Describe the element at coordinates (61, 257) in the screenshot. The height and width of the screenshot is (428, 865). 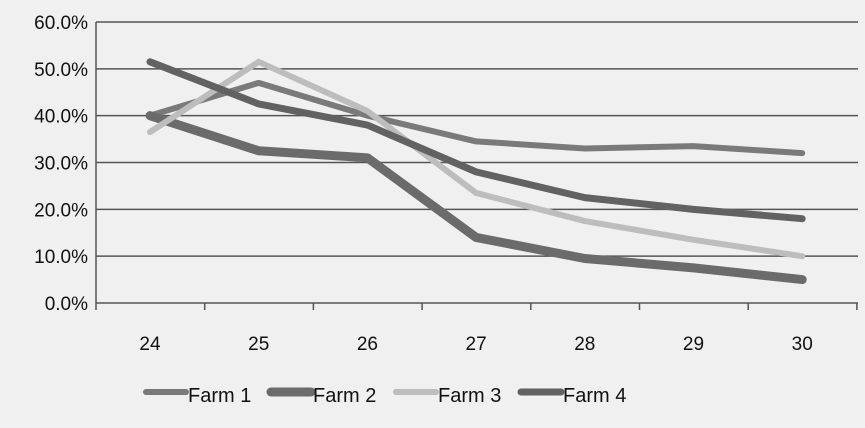
I see `y-tick-label: 10.0%` at that location.